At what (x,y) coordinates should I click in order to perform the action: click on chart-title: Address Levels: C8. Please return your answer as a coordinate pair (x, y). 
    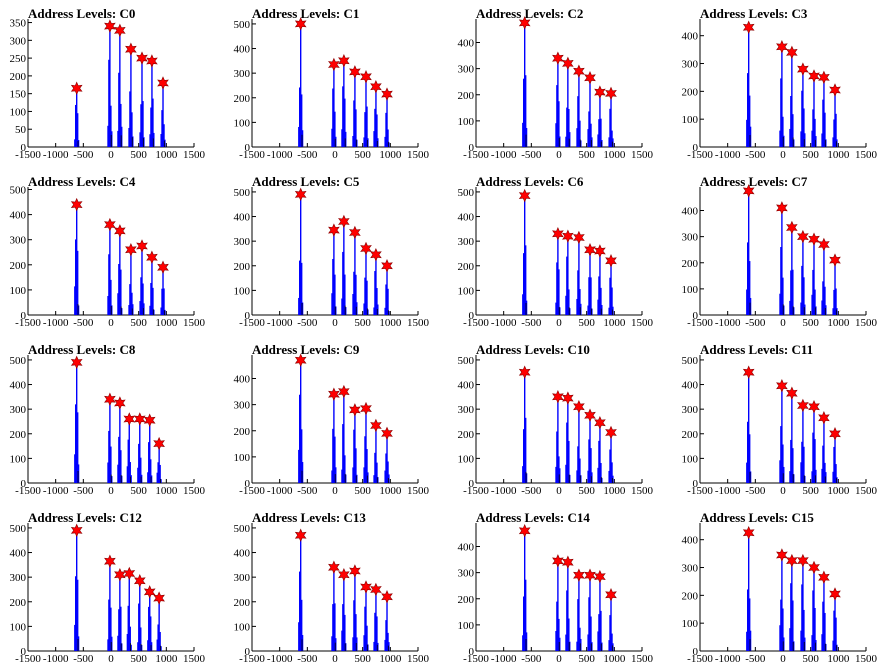
    Looking at the image, I should click on (82, 349).